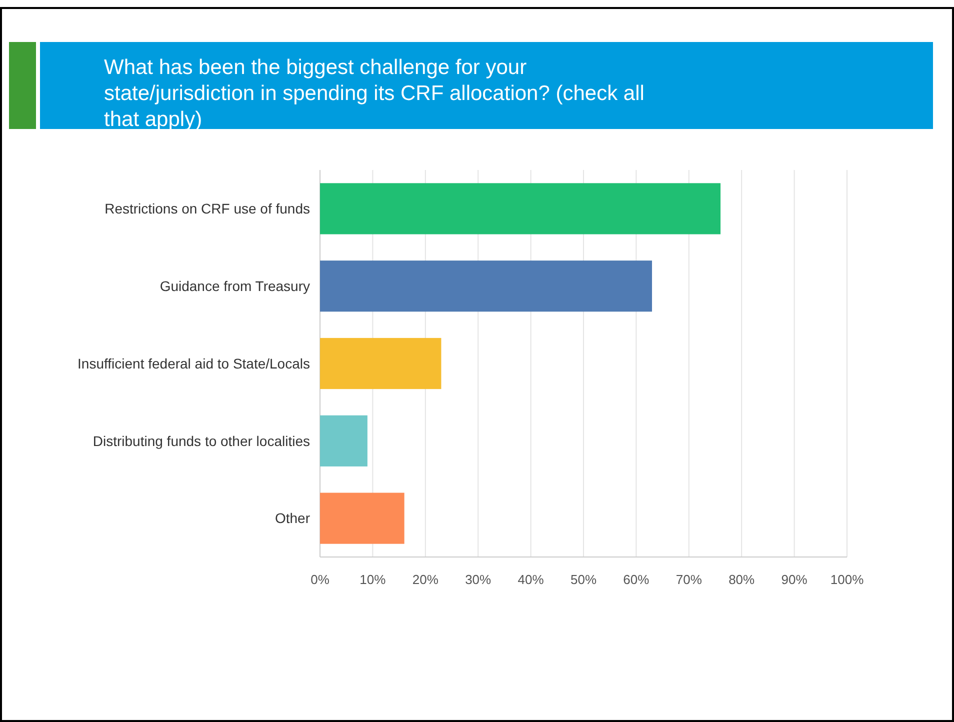 This screenshot has width=954, height=722. What do you see at coordinates (583, 579) in the screenshot?
I see `x-tick-label: 50%` at bounding box center [583, 579].